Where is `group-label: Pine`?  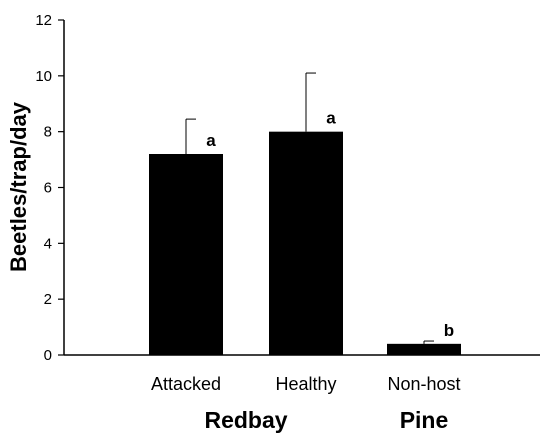
group-label: Pine is located at coordinates (424, 420).